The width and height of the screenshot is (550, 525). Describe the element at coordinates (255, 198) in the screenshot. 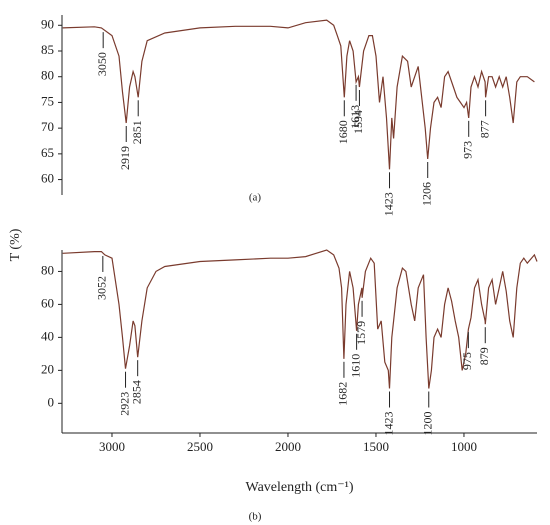

I see `panel-label: (a)` at that location.